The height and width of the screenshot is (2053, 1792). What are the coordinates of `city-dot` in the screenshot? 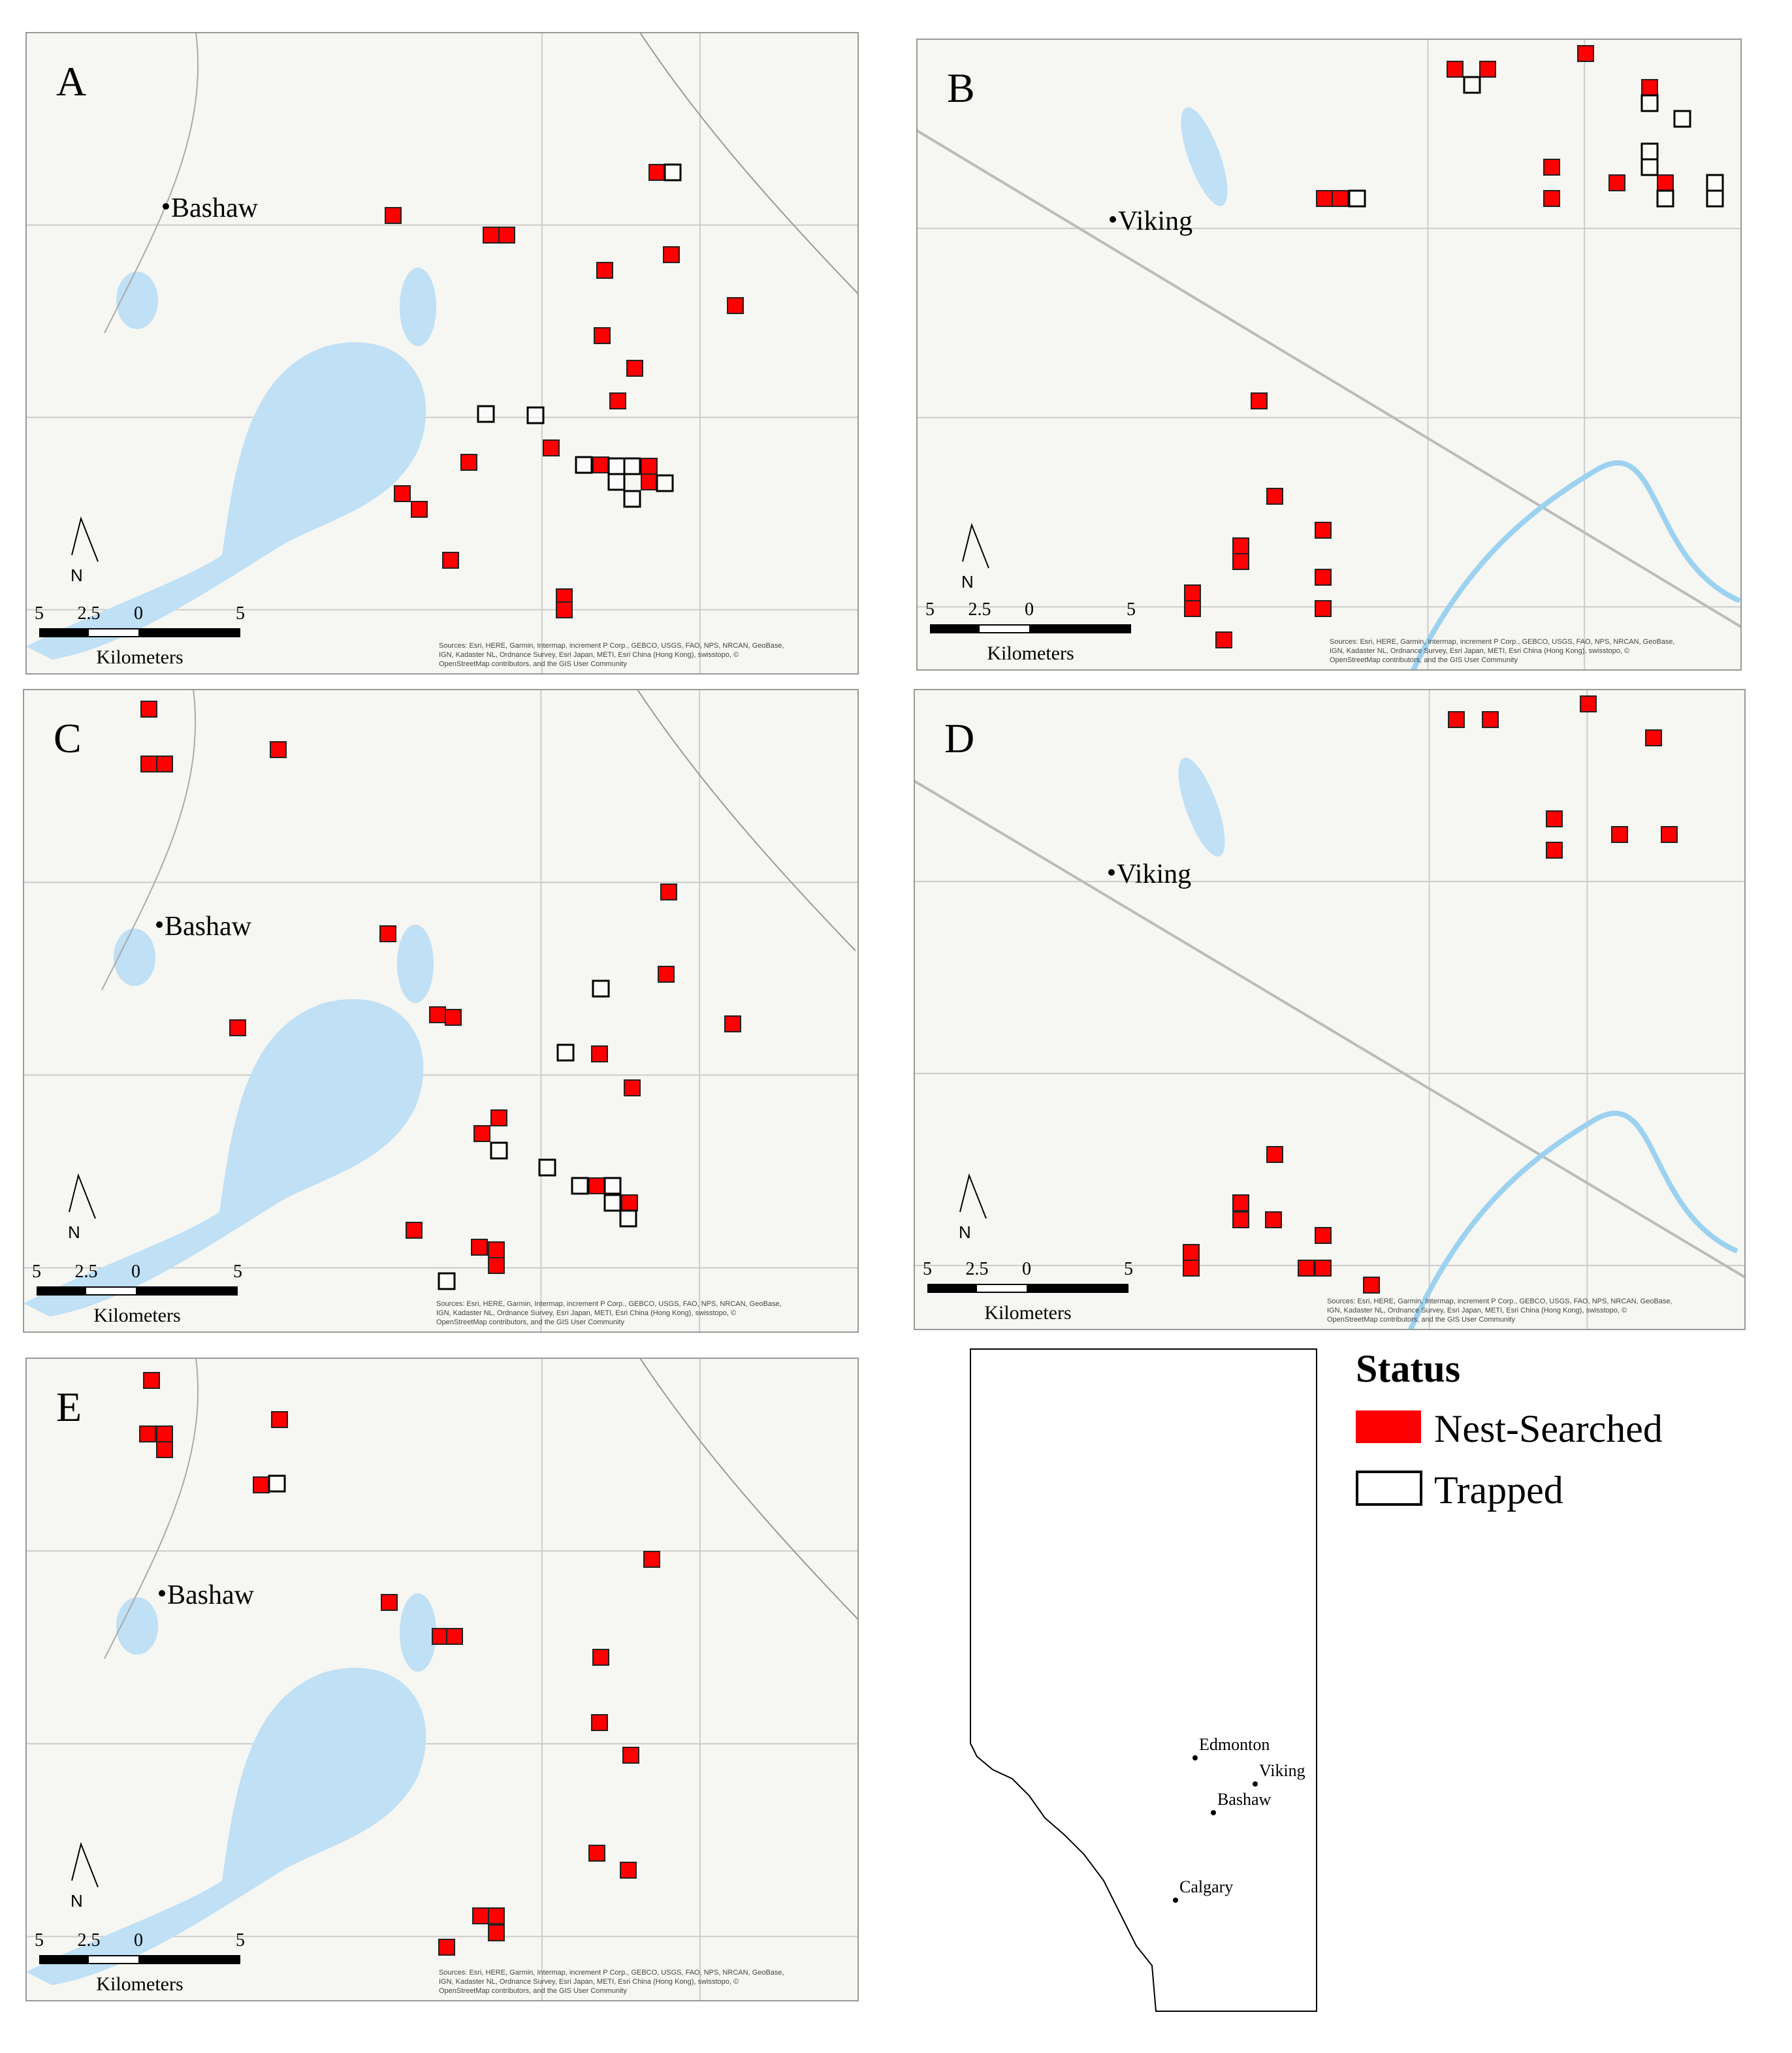 It's located at (1213, 1812).